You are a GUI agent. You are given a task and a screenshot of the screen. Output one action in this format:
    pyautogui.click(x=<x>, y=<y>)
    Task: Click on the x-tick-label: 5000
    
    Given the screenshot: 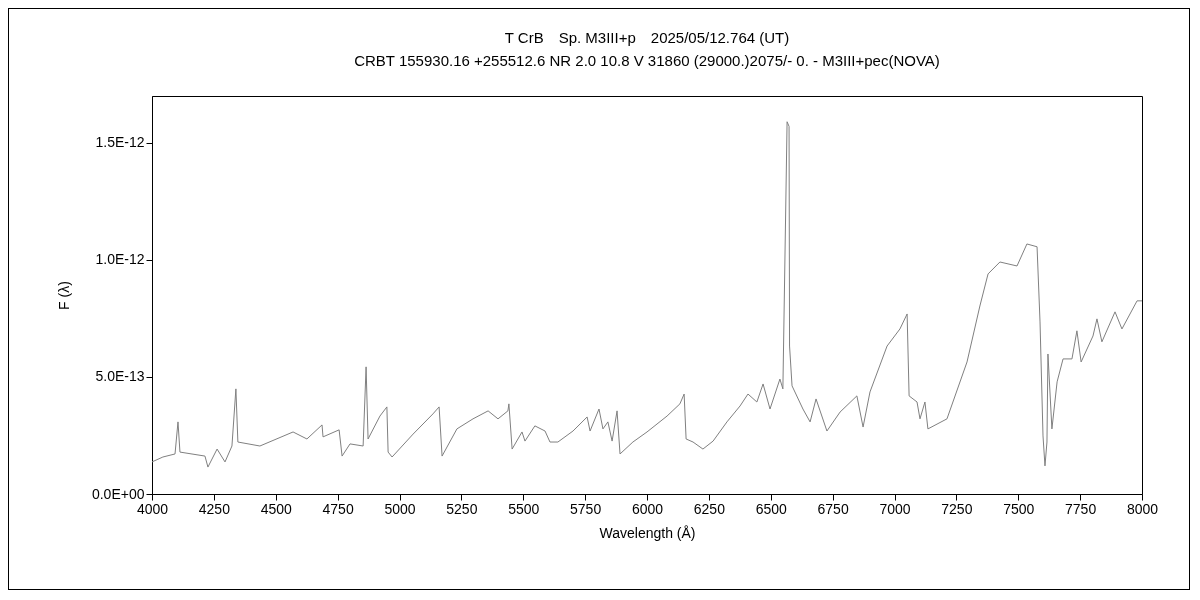 What is the action you would take?
    pyautogui.click(x=400, y=508)
    